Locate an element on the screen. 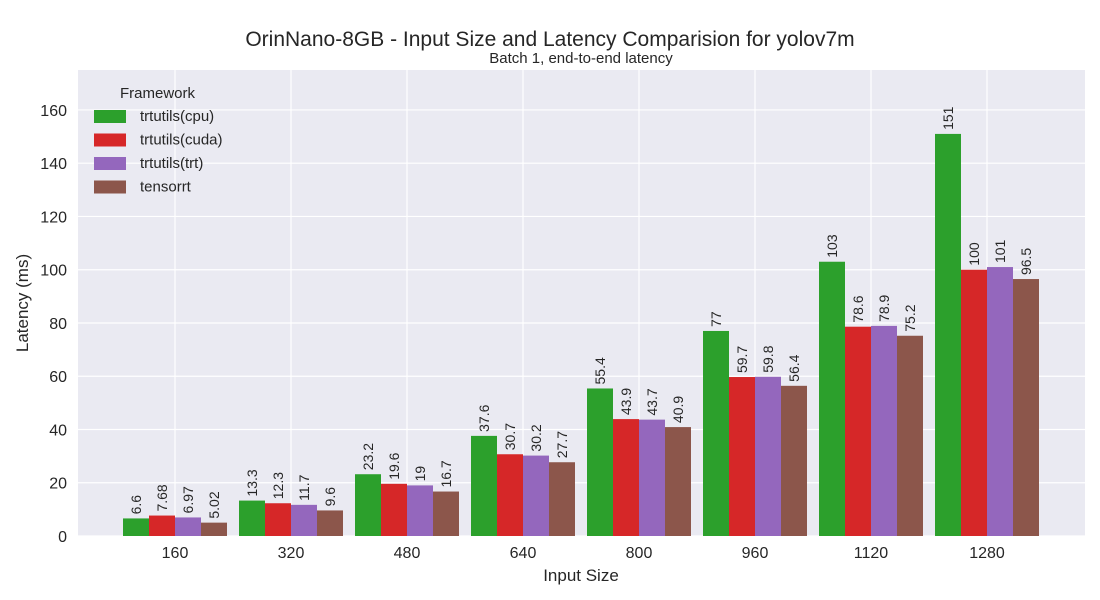 This screenshot has width=1100, height=600. x-tick-label: 640 is located at coordinates (523, 553).